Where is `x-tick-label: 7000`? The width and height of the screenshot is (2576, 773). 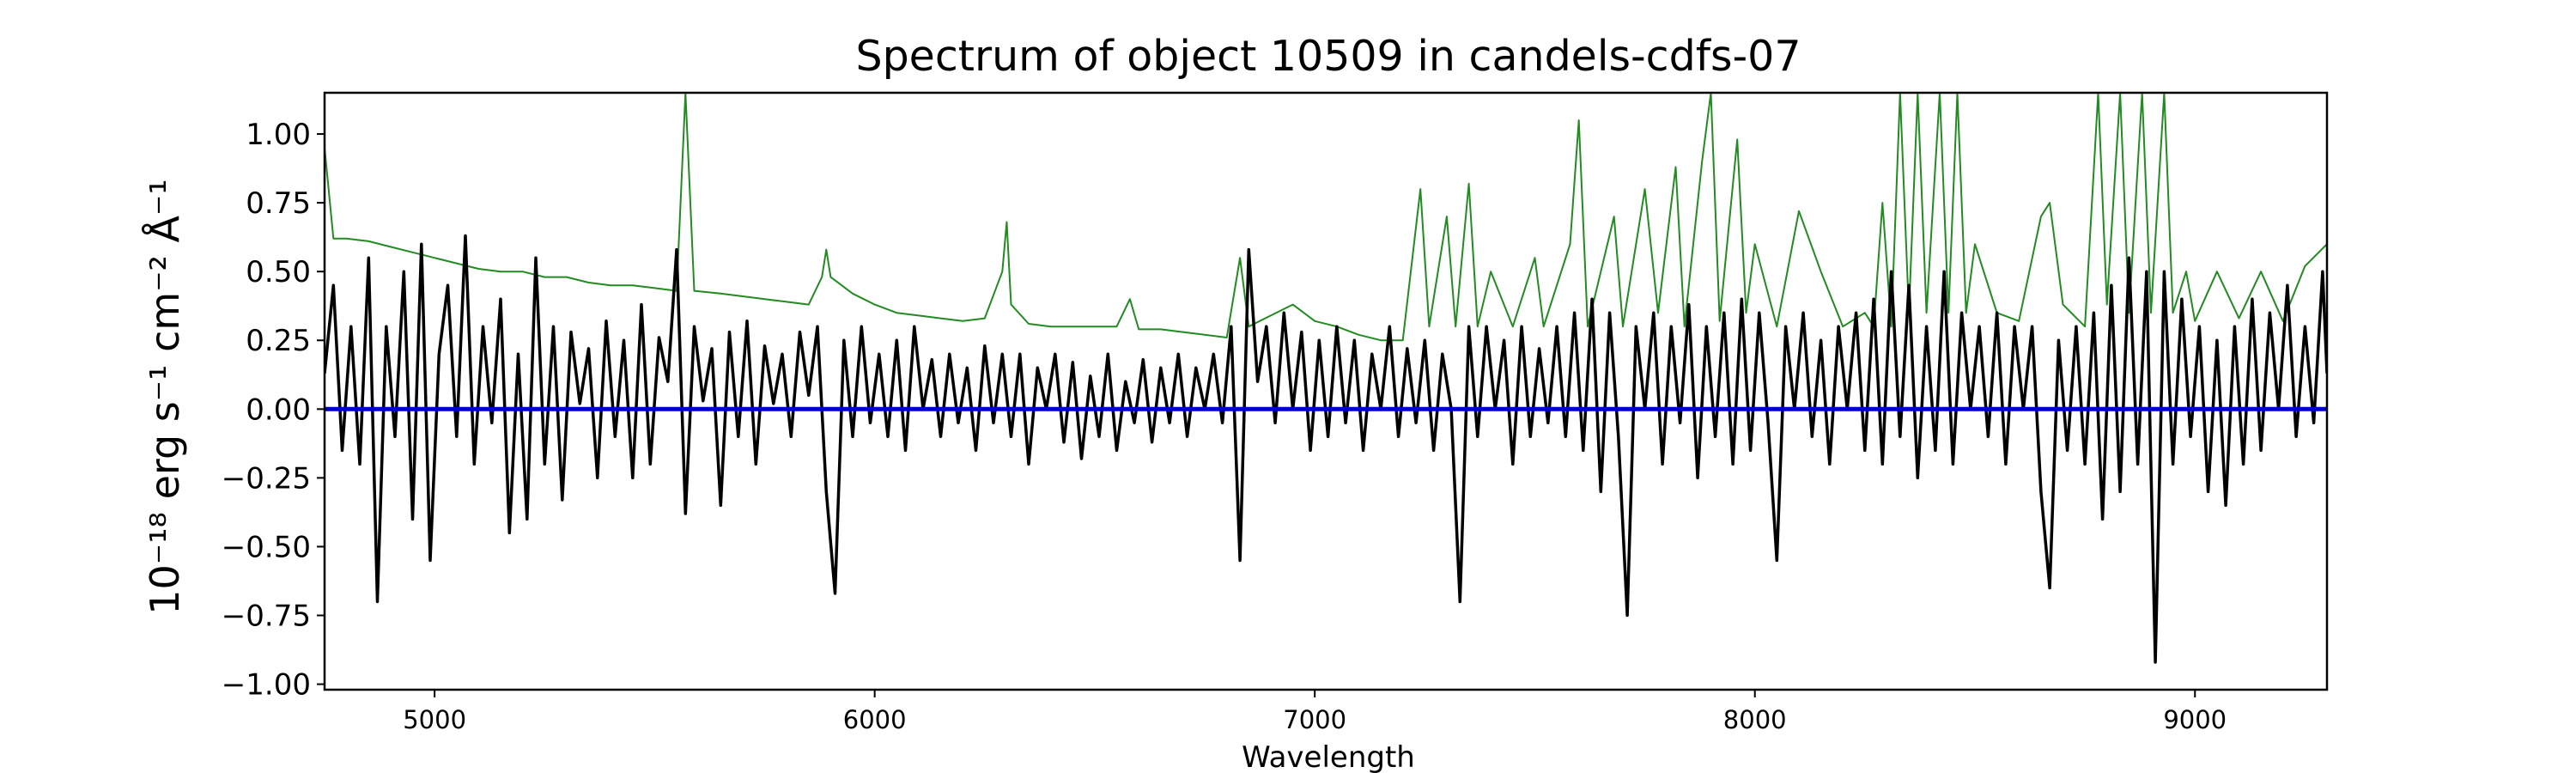 x-tick-label: 7000 is located at coordinates (1314, 719).